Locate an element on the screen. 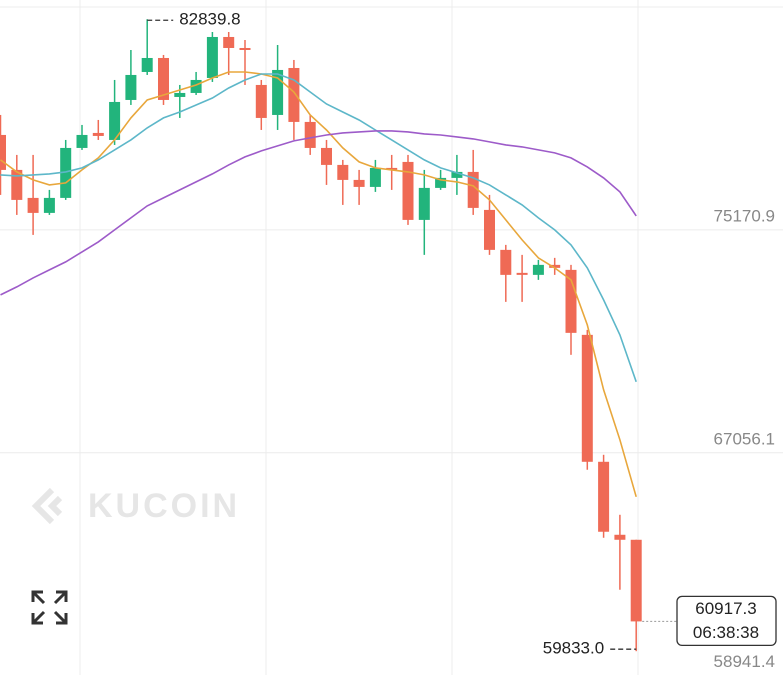 The image size is (783, 675). expand is located at coordinates (49, 607).